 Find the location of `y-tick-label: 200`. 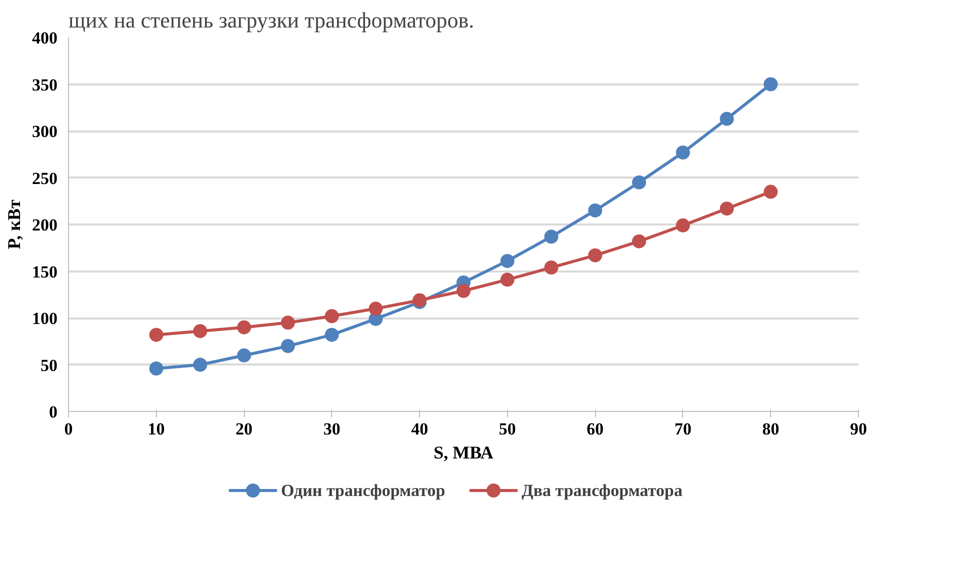

y-tick-label: 200 is located at coordinates (45, 225).